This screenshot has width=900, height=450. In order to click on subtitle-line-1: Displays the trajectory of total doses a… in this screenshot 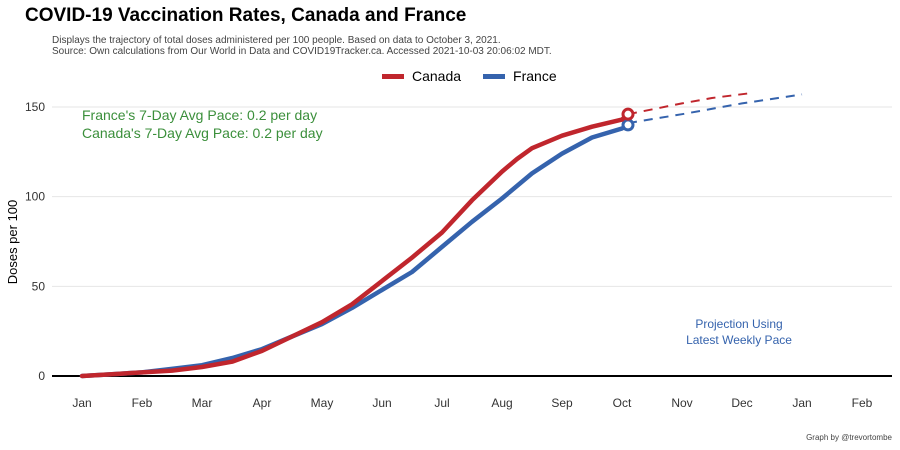, I will do `click(276, 40)`.